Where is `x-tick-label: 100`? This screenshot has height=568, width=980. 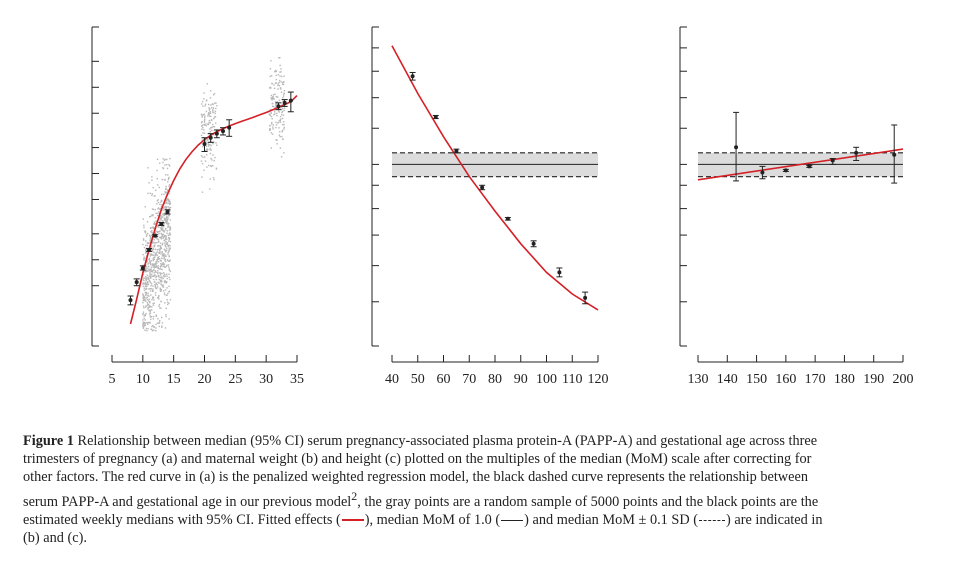 x-tick-label: 100 is located at coordinates (546, 379).